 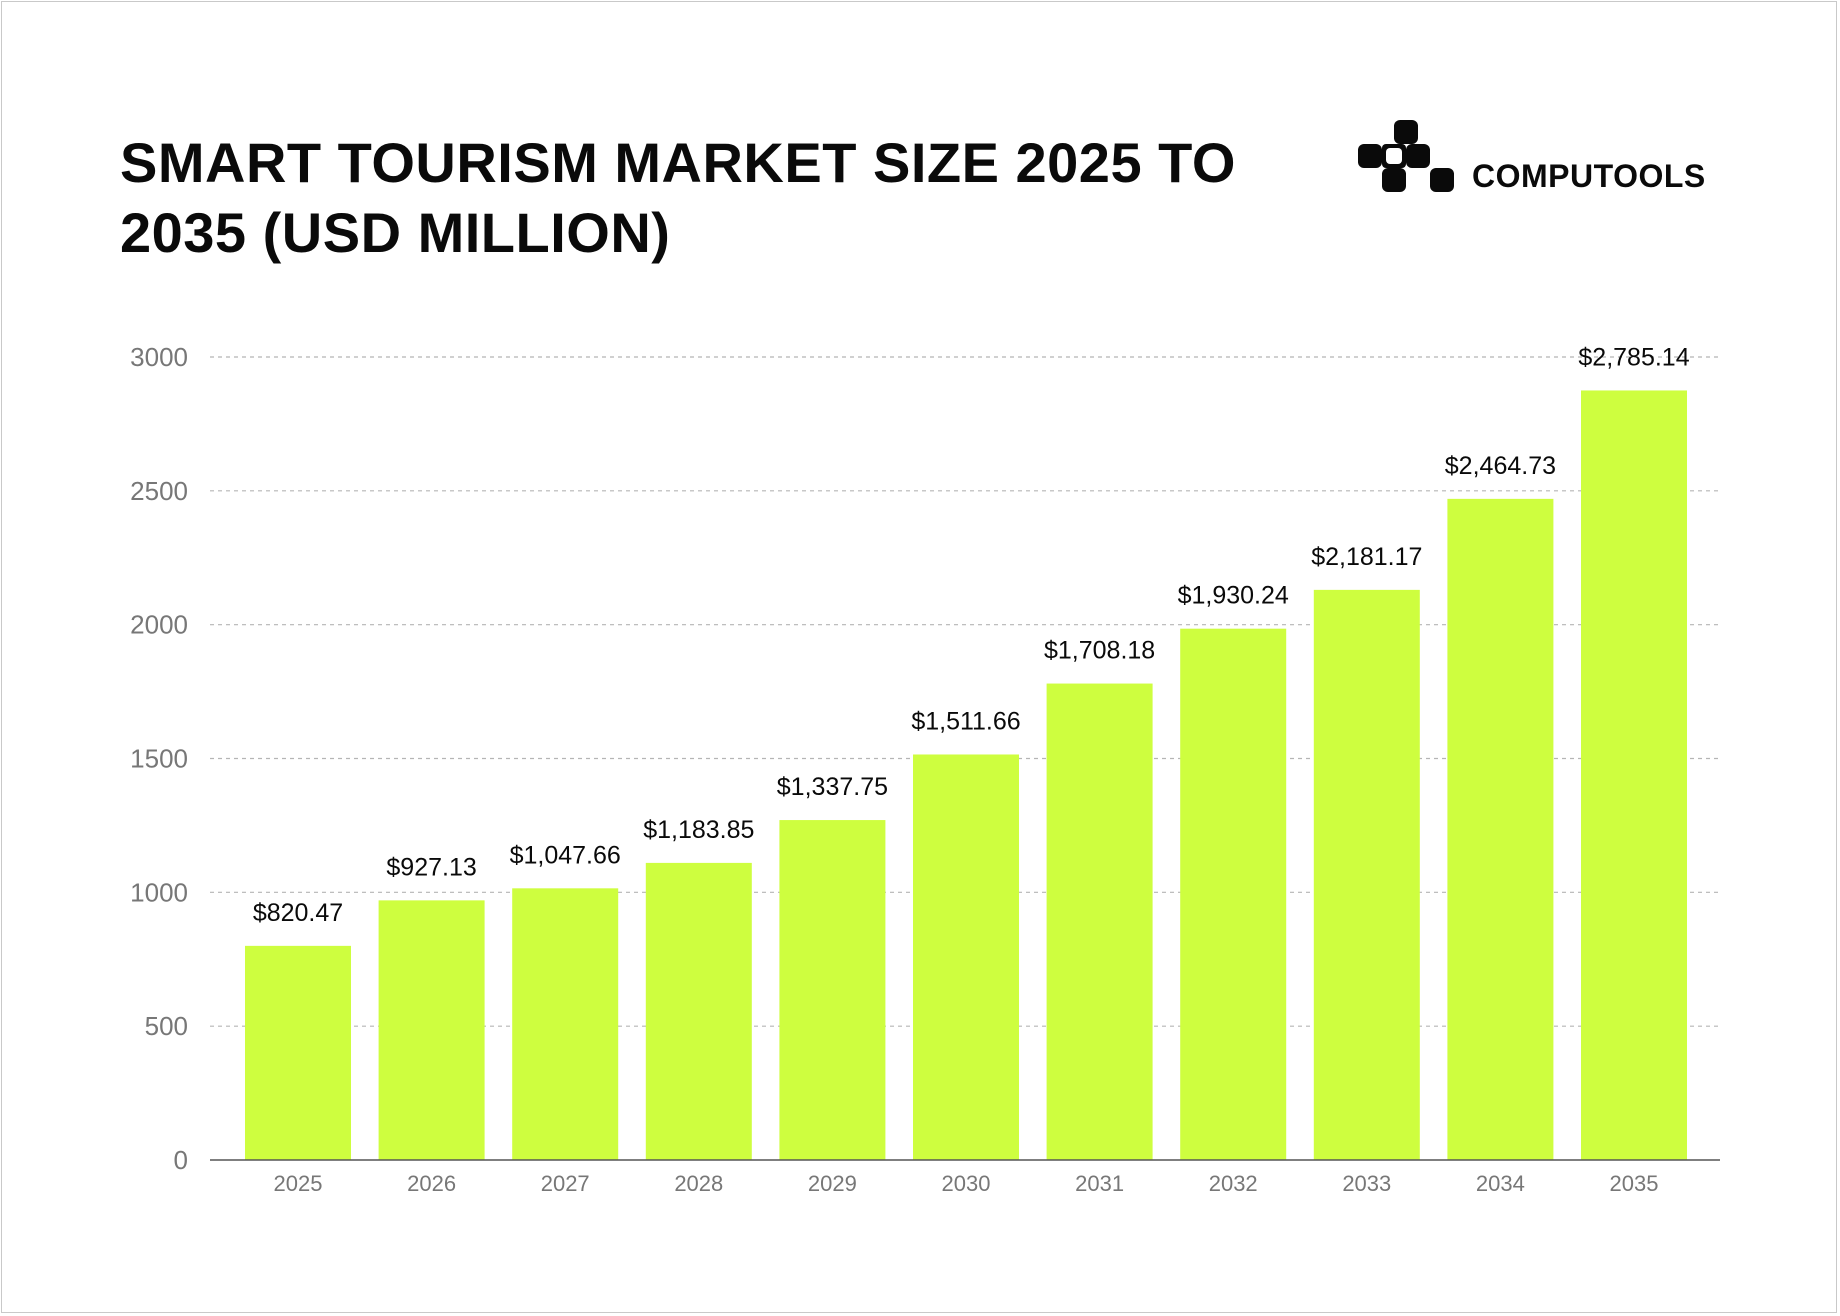 What do you see at coordinates (1633, 357) in the screenshot?
I see `bar-value-label: $2,785.14` at bounding box center [1633, 357].